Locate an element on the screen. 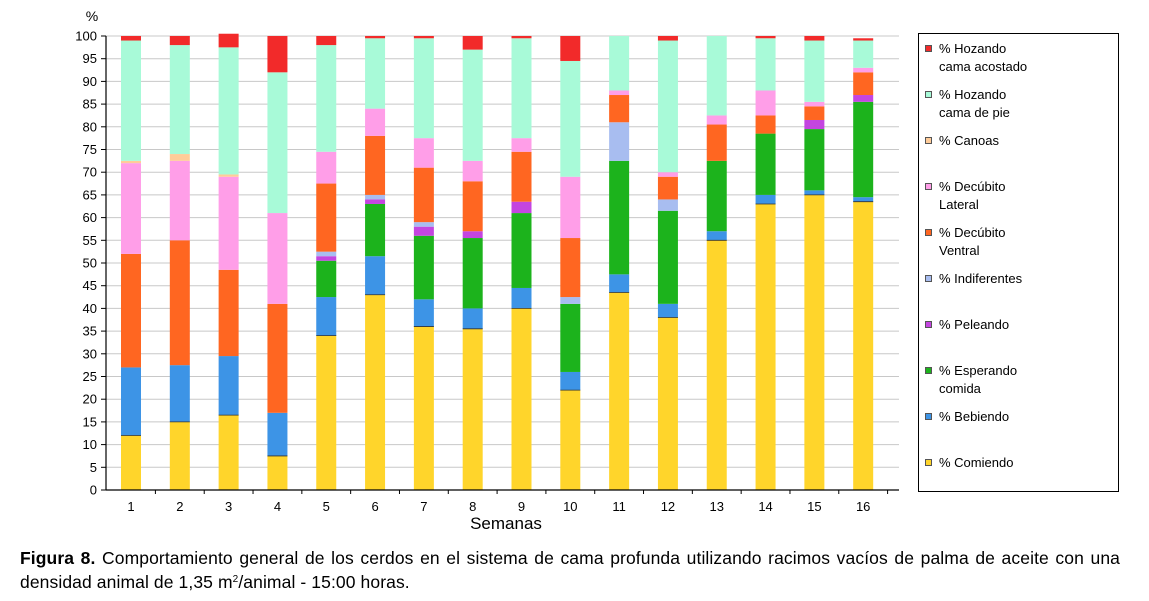 This screenshot has height=601, width=1149. x-axis-title: Semanas is located at coordinates (506, 523).